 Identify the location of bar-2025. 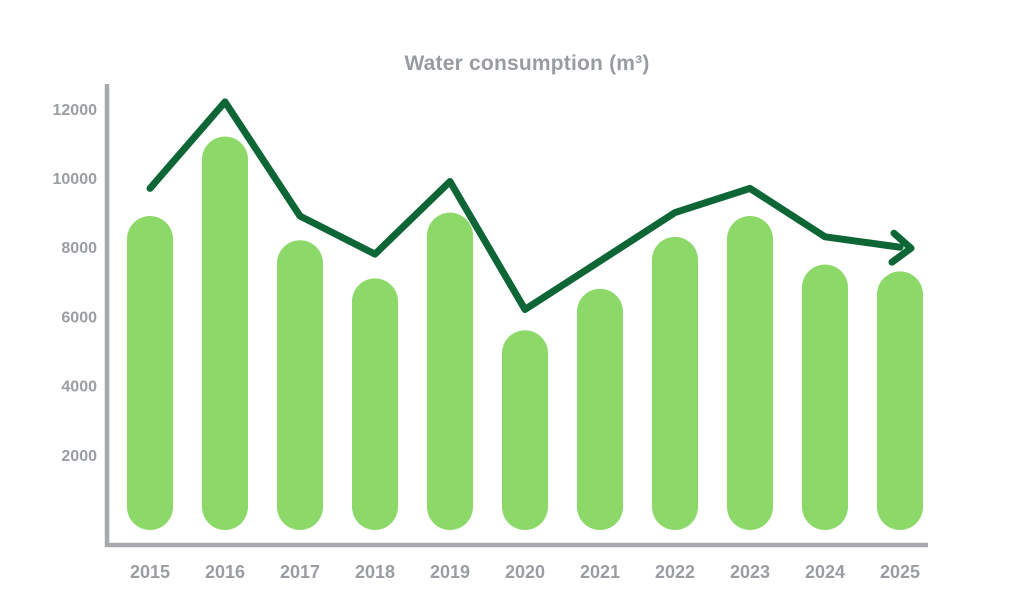
(900, 400).